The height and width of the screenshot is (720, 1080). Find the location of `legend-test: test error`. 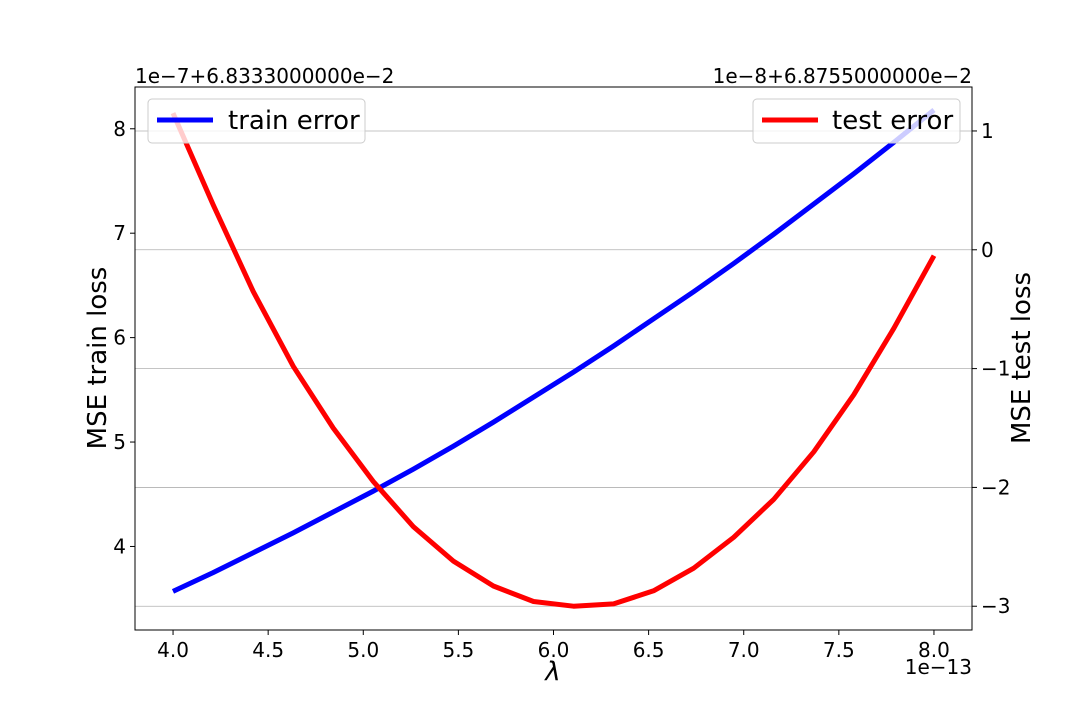

legend-test: test error is located at coordinates (856, 121).